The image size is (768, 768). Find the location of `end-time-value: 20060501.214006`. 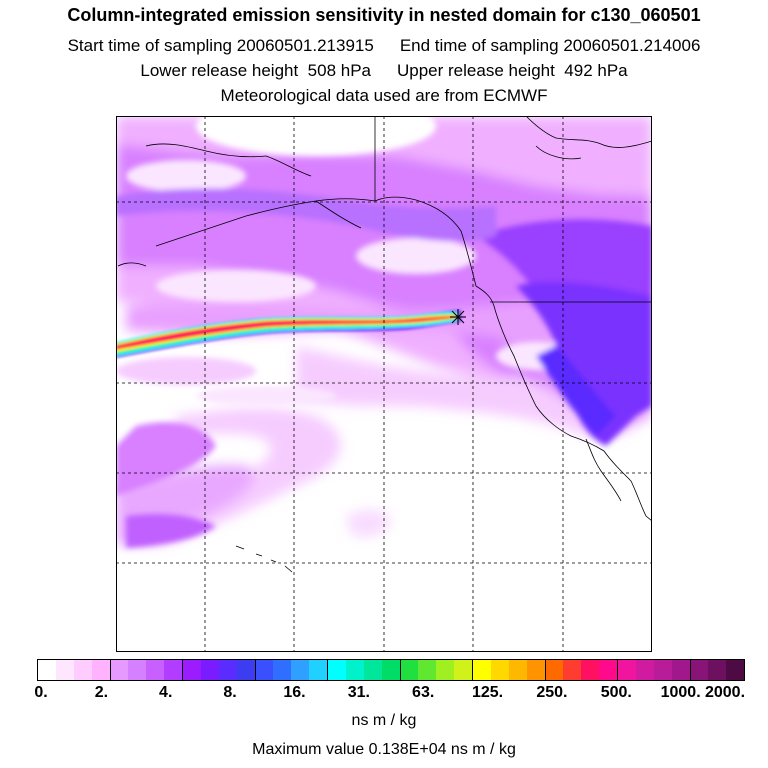

end-time-value: 20060501.214006 is located at coordinates (632, 45).